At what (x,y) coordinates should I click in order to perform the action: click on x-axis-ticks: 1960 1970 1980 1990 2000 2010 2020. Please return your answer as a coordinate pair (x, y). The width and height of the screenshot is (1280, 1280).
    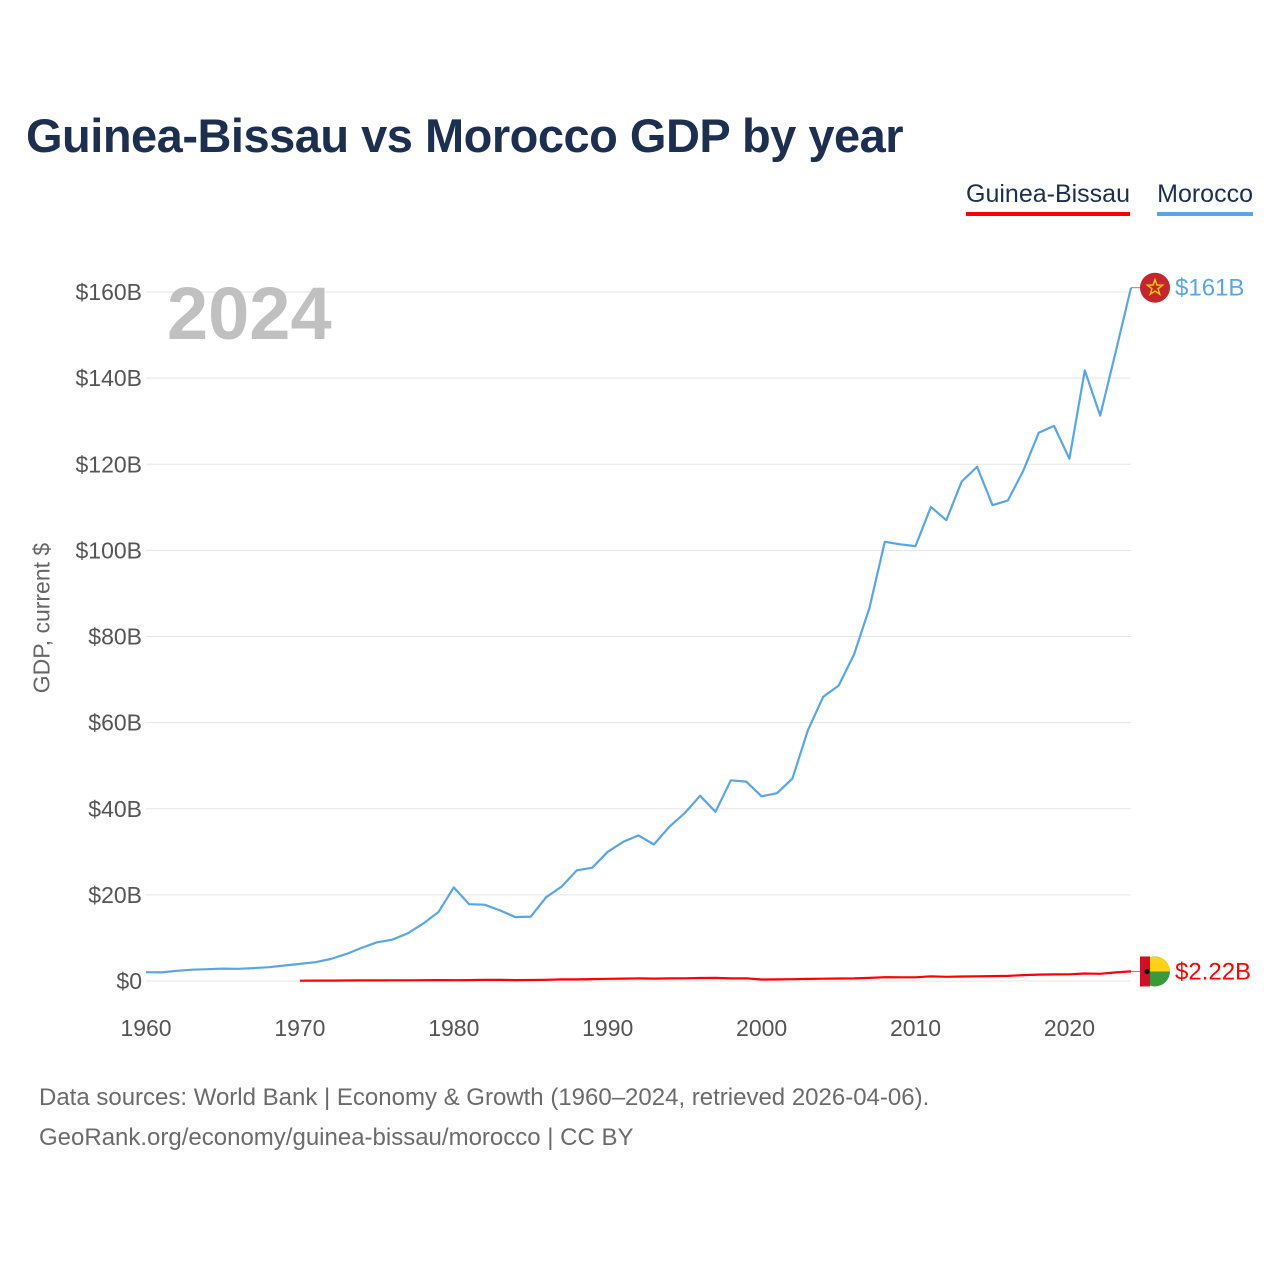
    Looking at the image, I should click on (607, 1028).